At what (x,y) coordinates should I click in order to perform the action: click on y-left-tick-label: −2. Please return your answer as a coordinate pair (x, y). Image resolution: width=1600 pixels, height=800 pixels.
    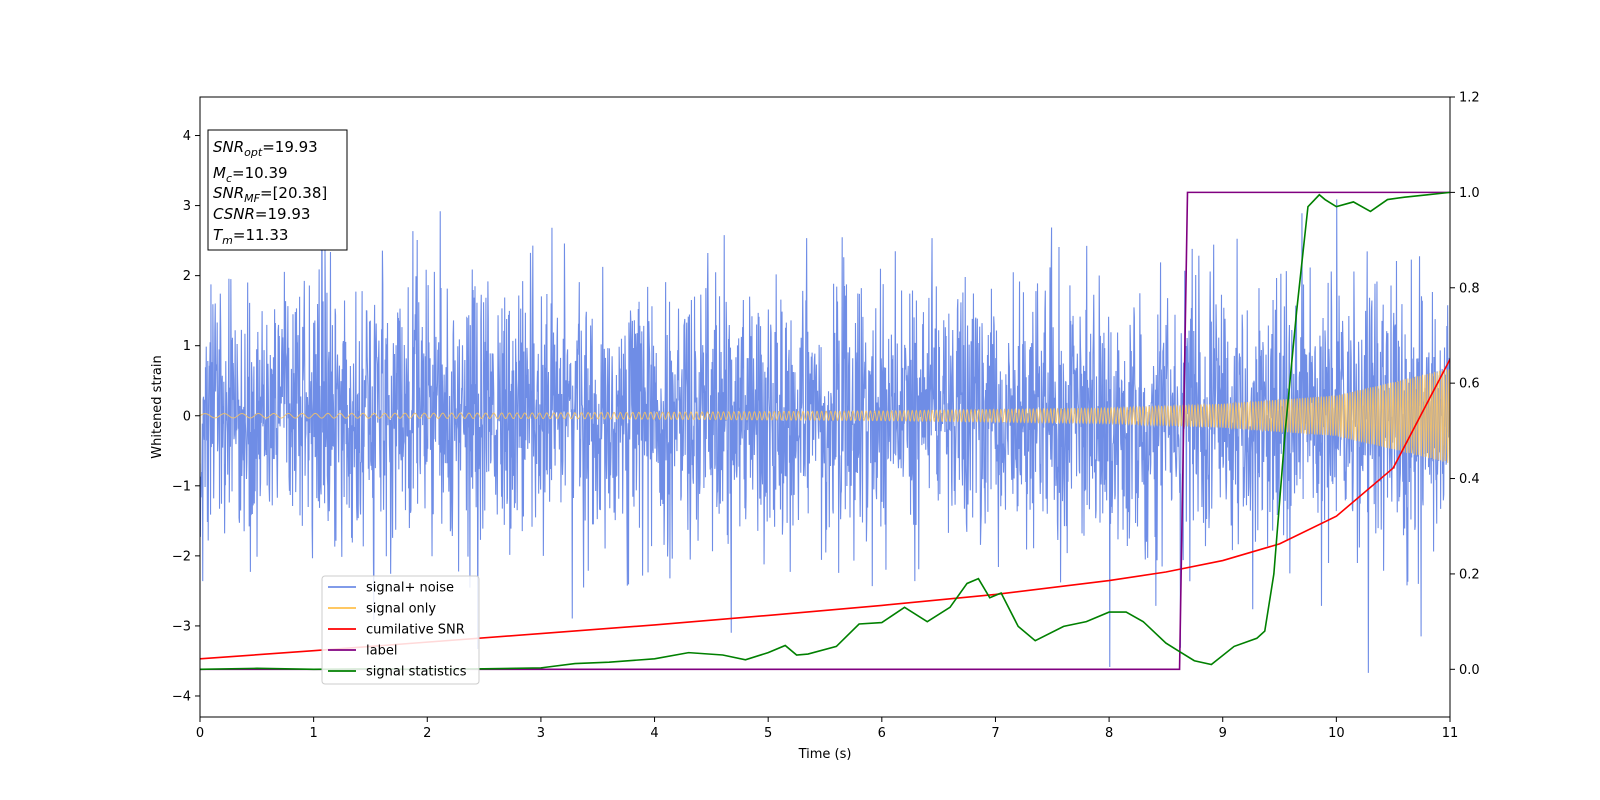
    Looking at the image, I should click on (181, 556).